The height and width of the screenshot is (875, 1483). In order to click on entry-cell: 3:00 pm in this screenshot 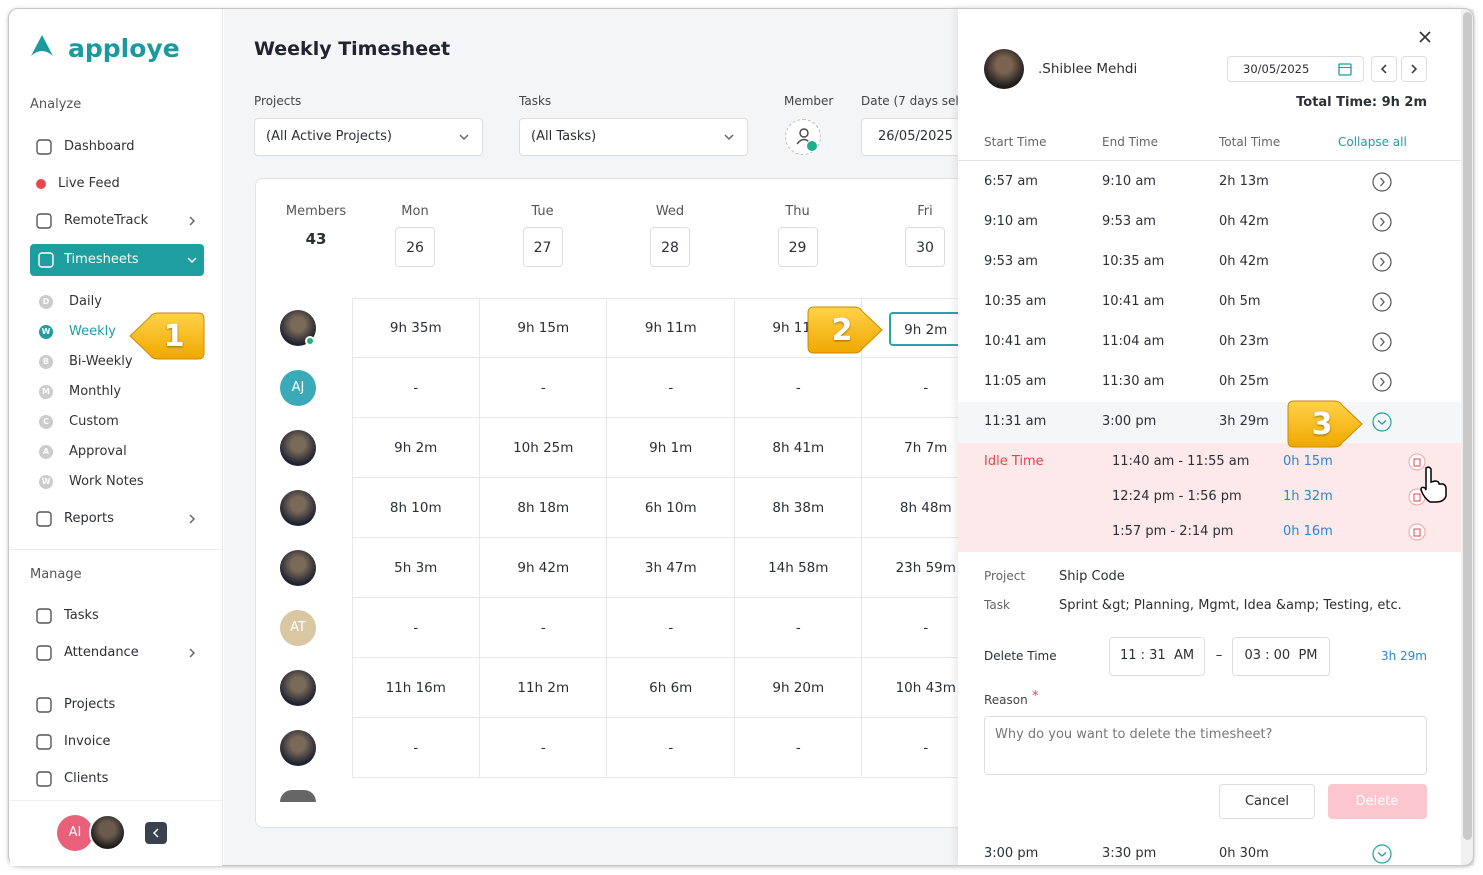, I will do `click(1011, 853)`.